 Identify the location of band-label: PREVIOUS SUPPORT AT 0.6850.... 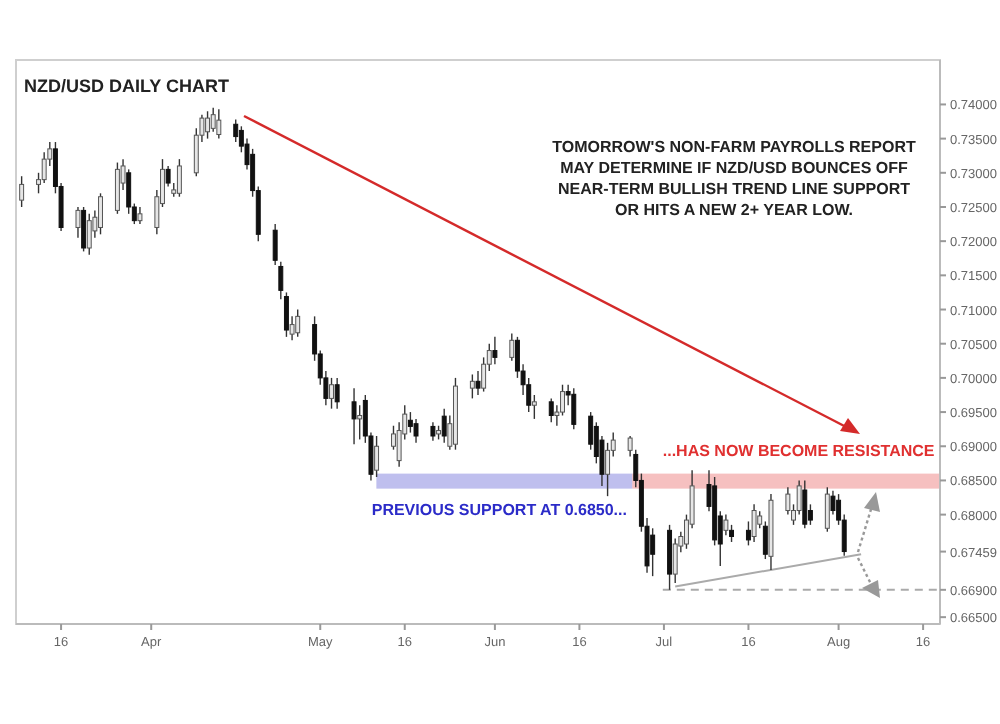
(499, 509).